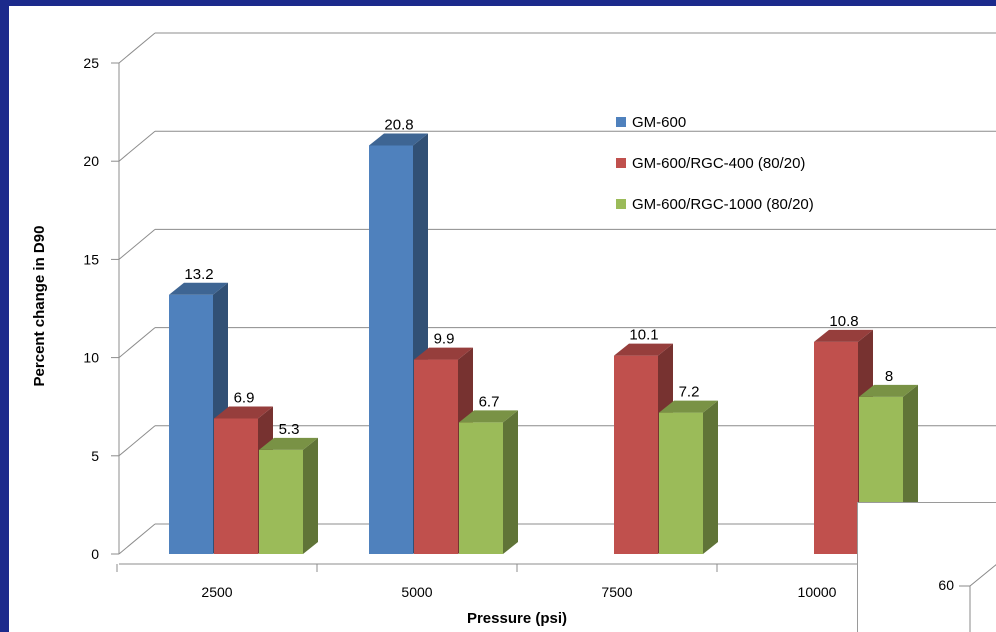 This screenshot has height=632, width=996. I want to click on y-tick-label: 5, so click(95, 456).